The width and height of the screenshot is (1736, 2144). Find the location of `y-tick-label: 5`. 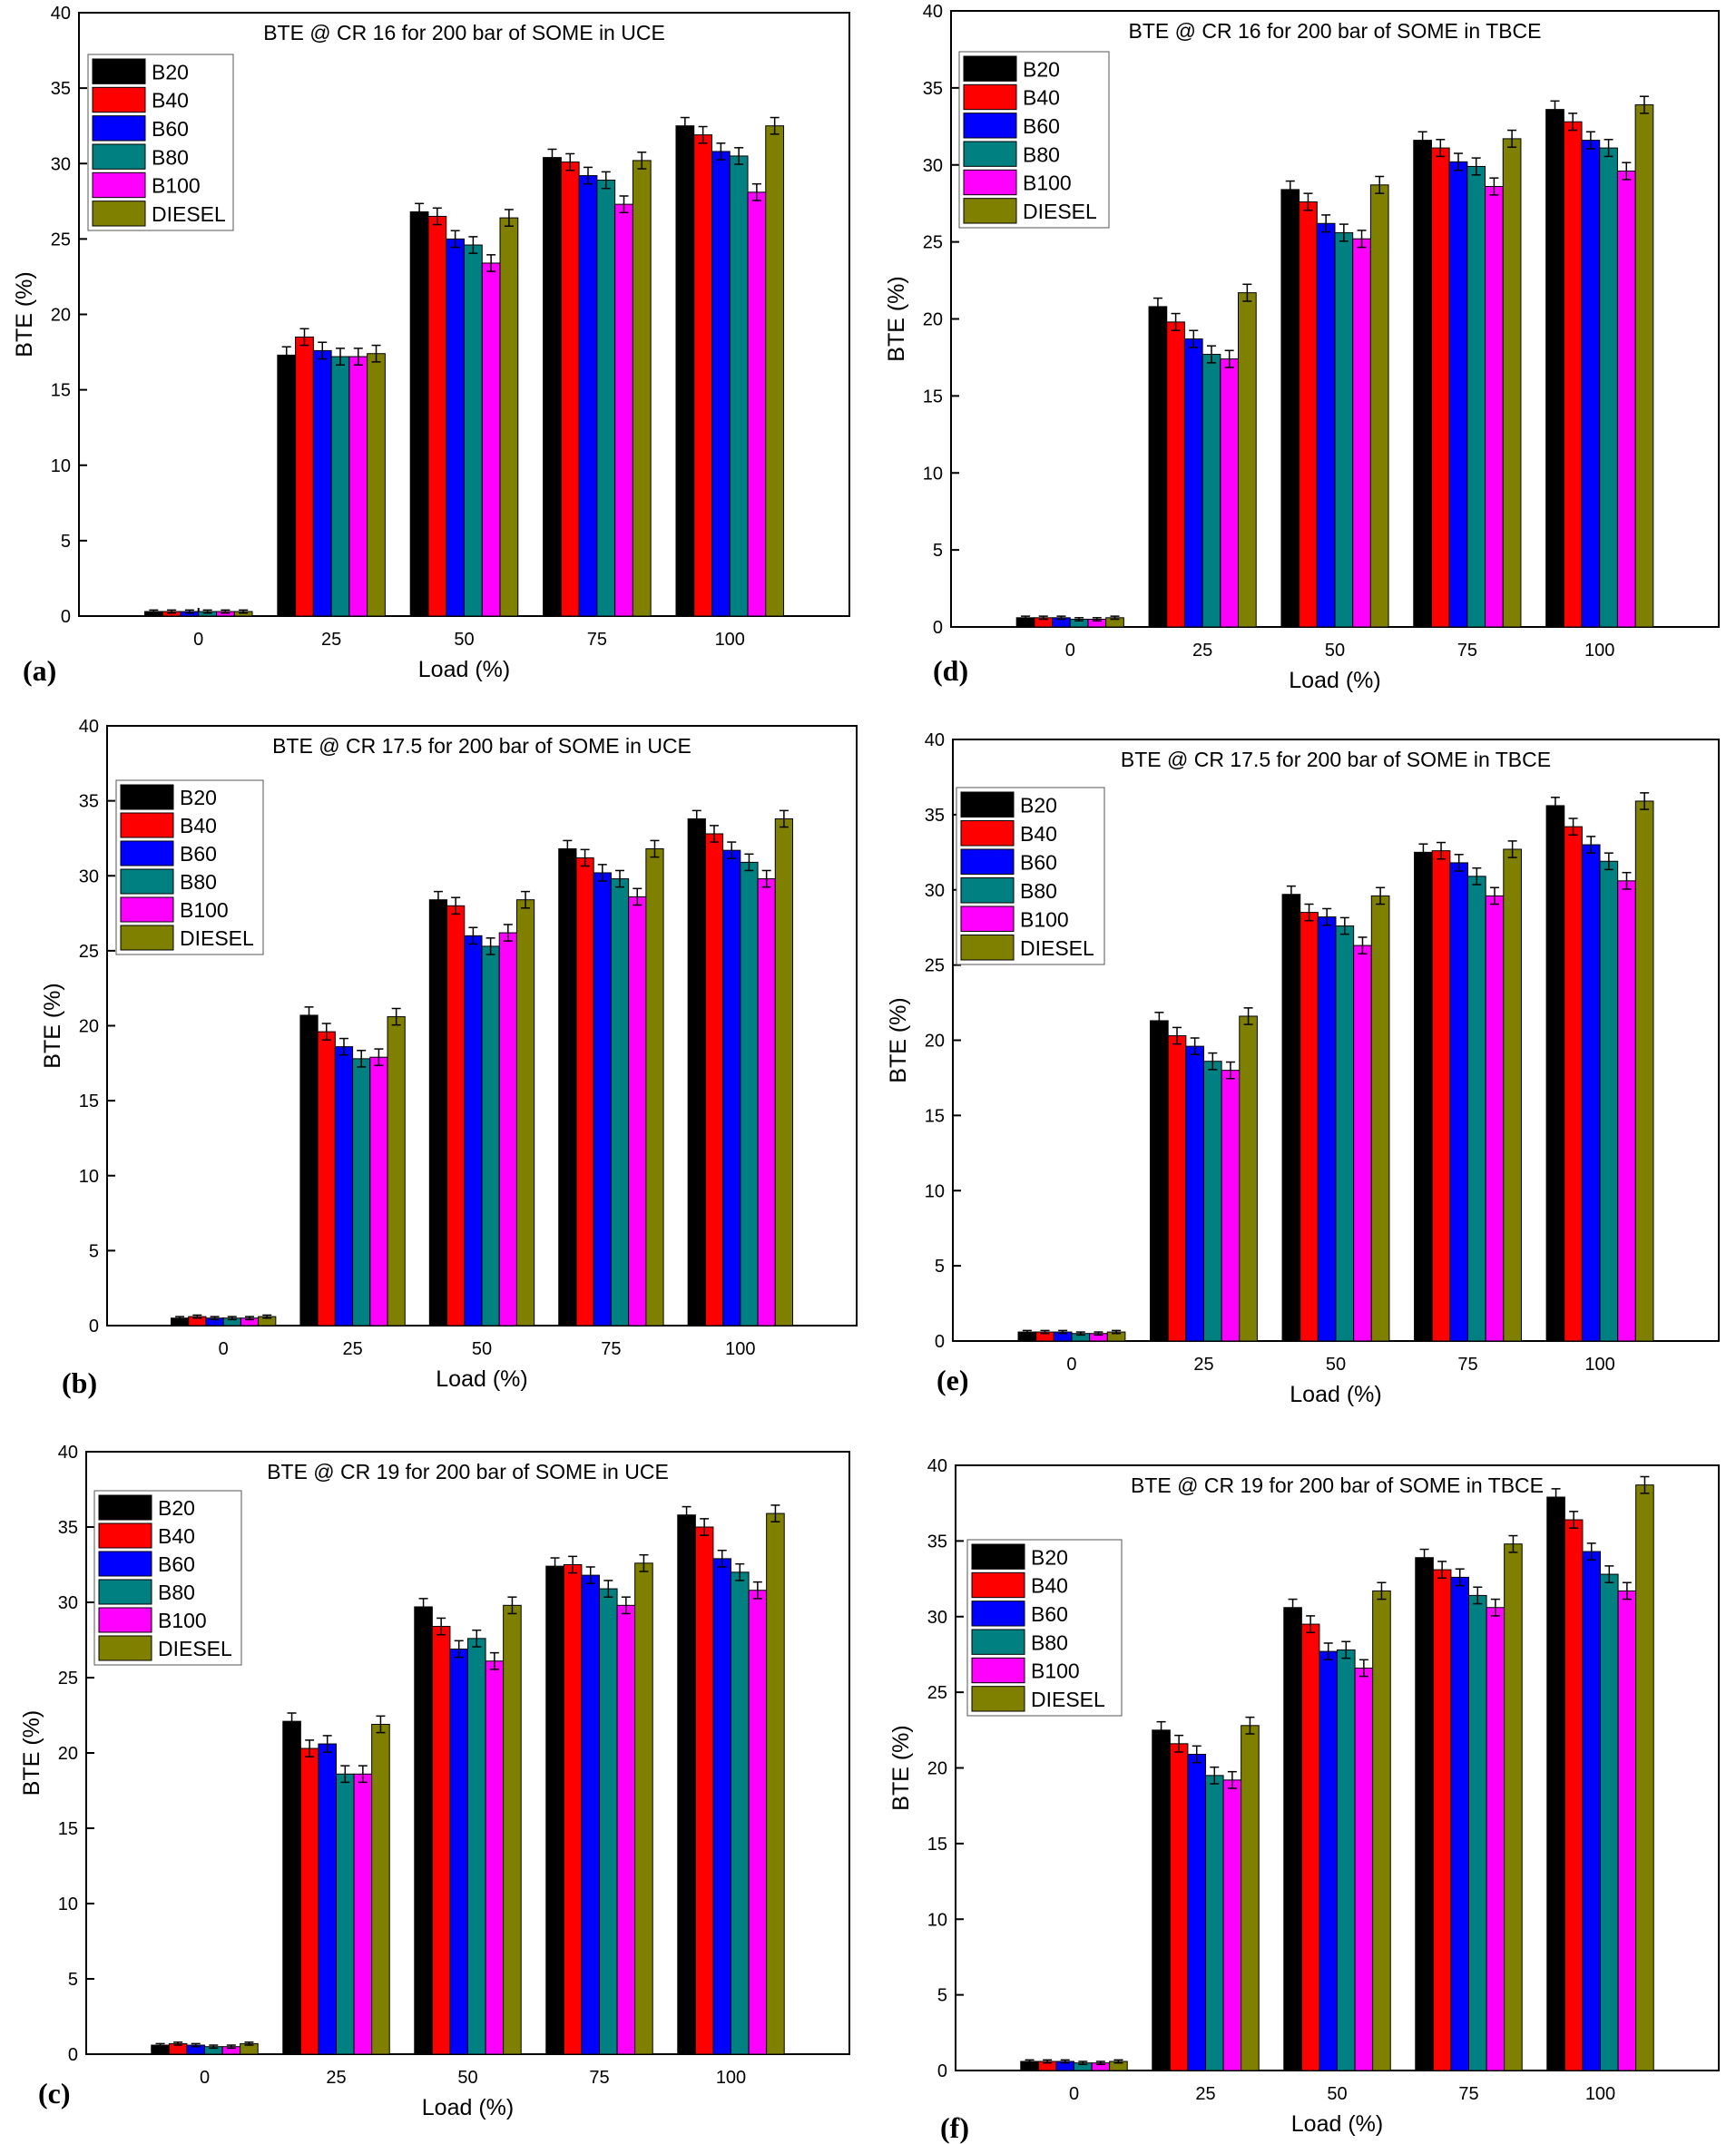

y-tick-label: 5 is located at coordinates (73, 1980).